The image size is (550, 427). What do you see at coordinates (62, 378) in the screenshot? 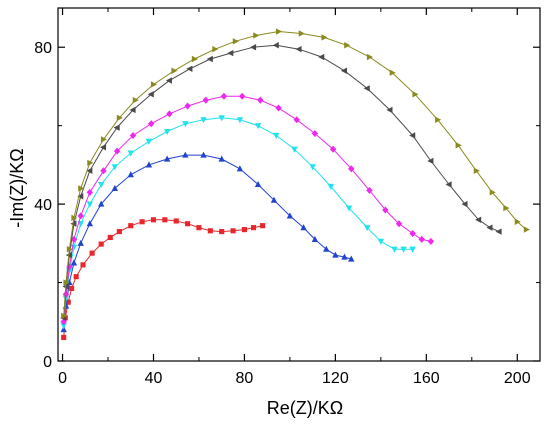
I see `x-tick-label: 0` at bounding box center [62, 378].